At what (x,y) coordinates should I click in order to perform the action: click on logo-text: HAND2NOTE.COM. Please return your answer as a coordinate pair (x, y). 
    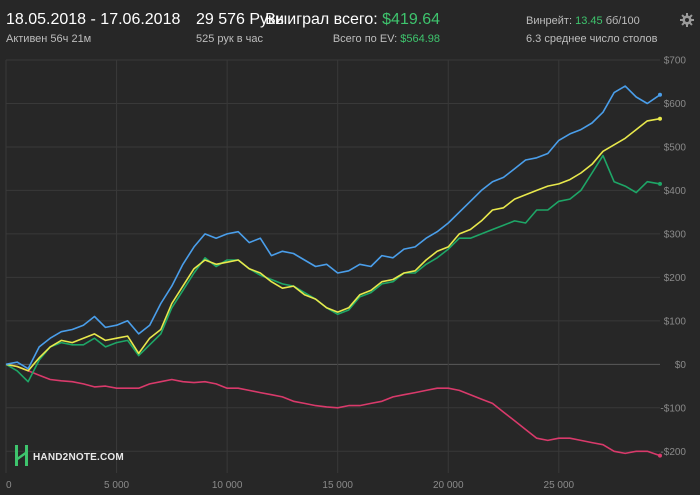
    Looking at the image, I should click on (78, 457).